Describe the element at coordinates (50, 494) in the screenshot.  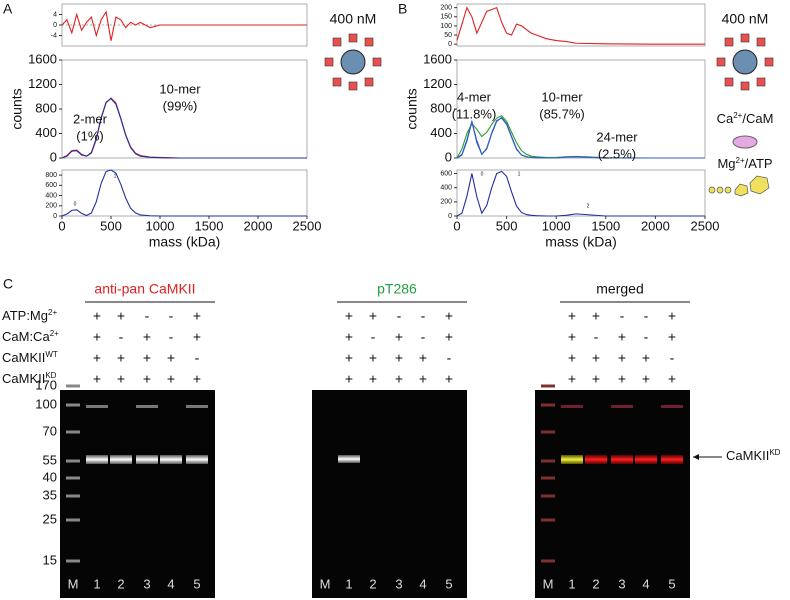
I see `marker-label: 35` at that location.